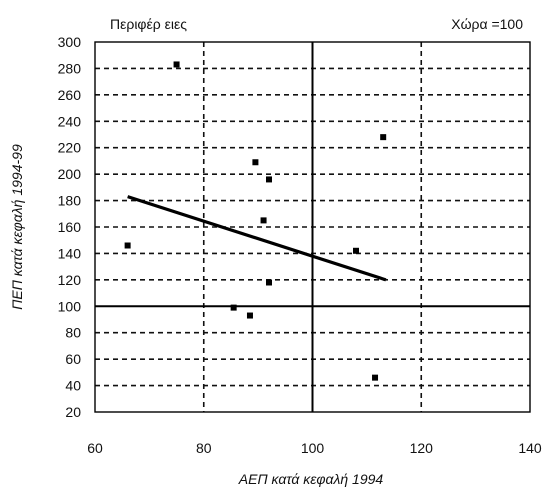  I want to click on x-tick-label: 100, so click(313, 448).